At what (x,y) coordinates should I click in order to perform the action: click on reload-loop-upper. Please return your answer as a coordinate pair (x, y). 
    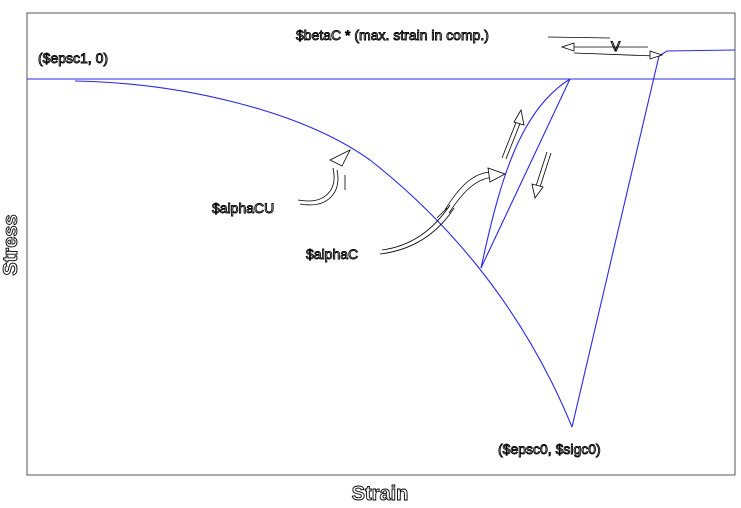
    Looking at the image, I should click on (525, 173).